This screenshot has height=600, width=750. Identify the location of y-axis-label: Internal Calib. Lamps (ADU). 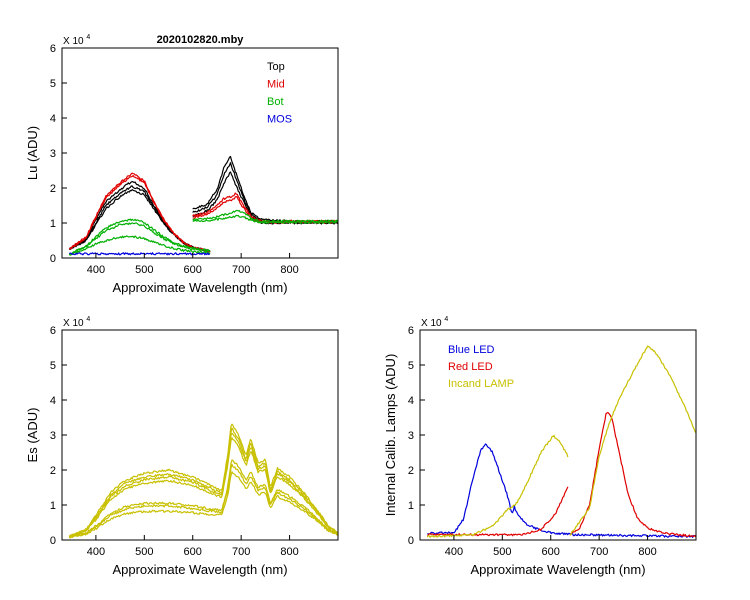
(390, 435).